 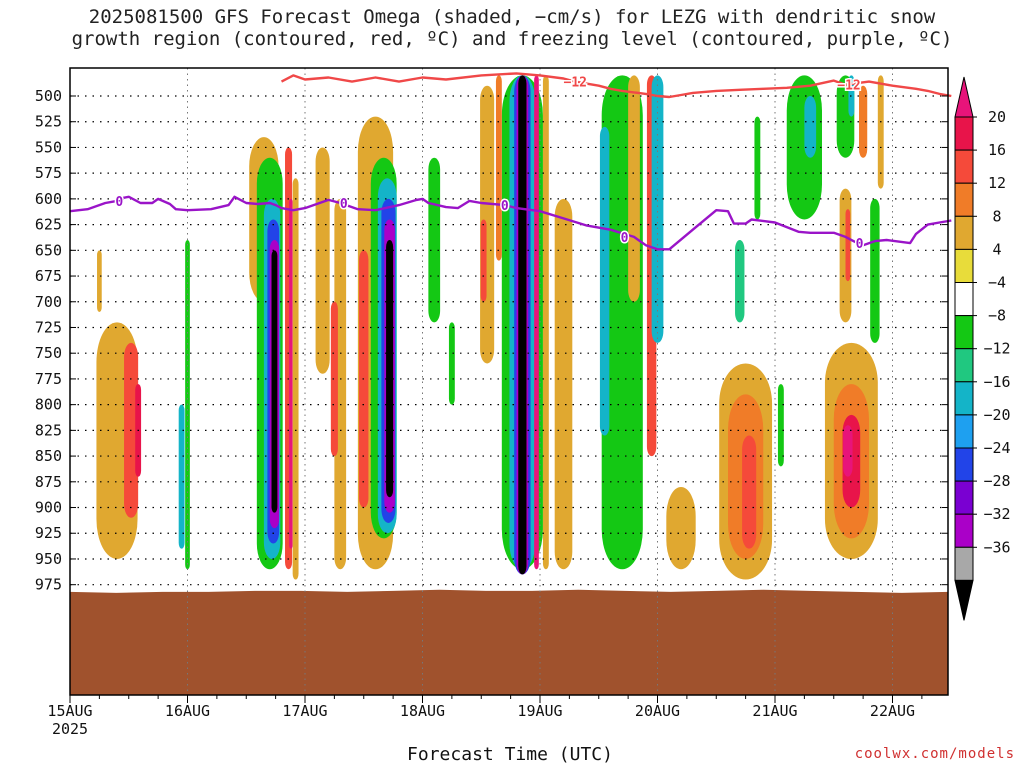 I want to click on ground-fill, so click(x=509, y=642).